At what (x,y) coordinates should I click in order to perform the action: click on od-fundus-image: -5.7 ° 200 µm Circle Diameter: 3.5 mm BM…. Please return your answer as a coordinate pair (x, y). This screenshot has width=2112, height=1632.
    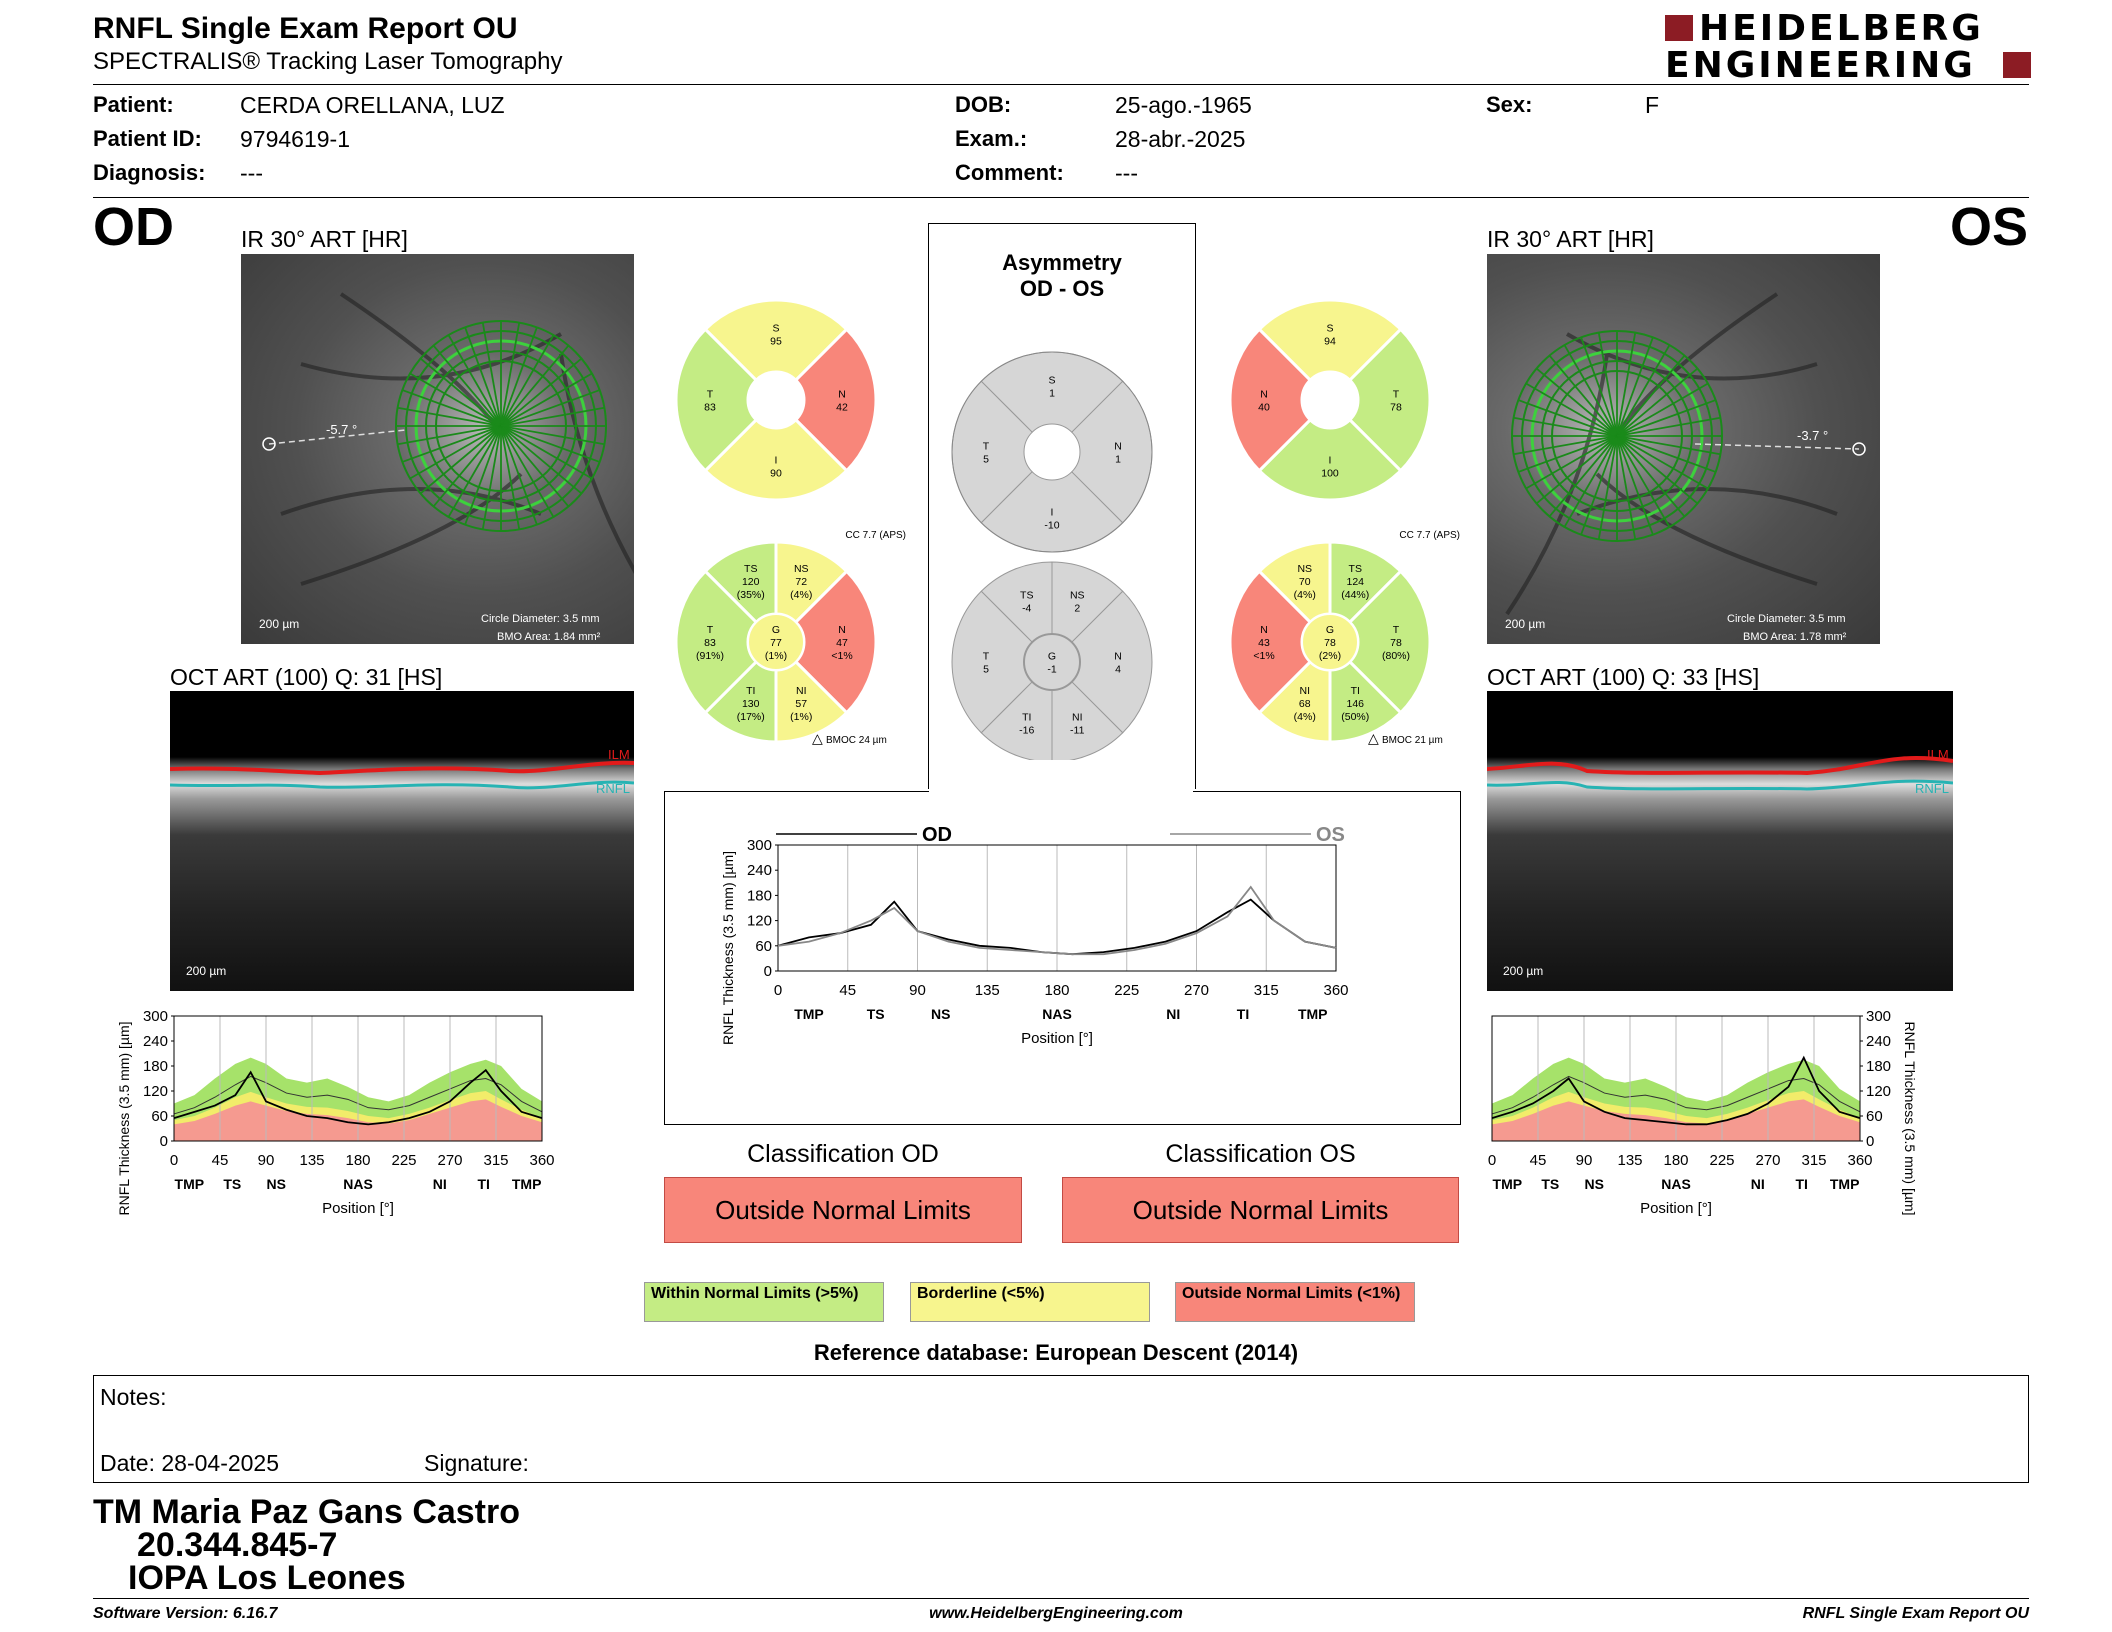
    Looking at the image, I should click on (437, 449).